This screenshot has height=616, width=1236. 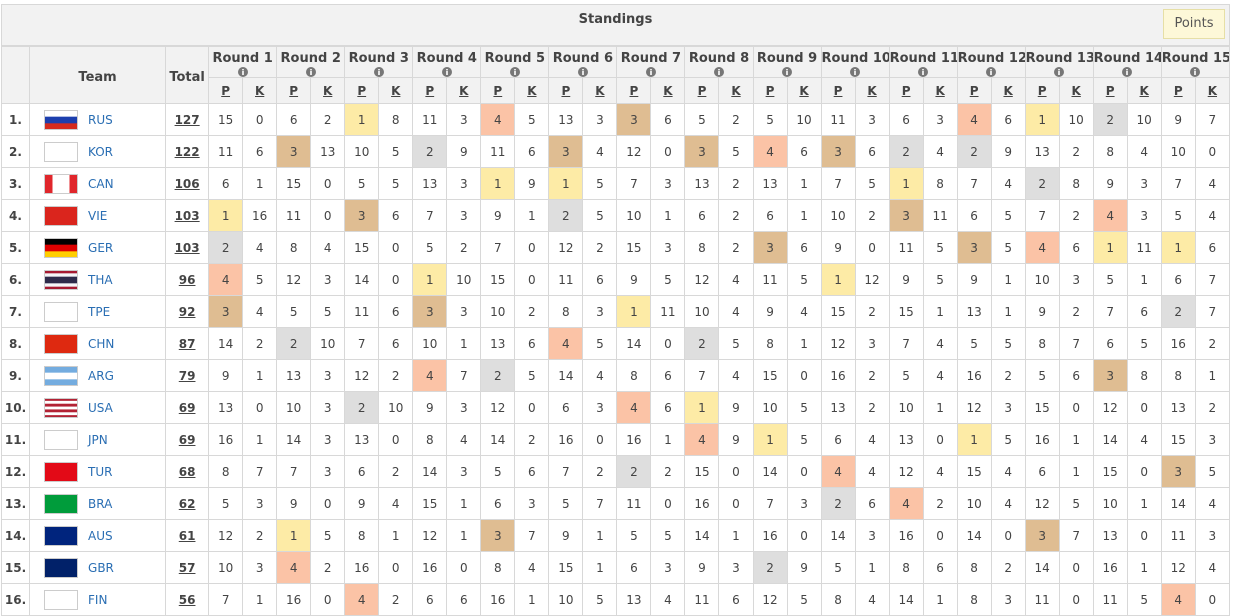 What do you see at coordinates (15, 311) in the screenshot?
I see `rank: 7.` at bounding box center [15, 311].